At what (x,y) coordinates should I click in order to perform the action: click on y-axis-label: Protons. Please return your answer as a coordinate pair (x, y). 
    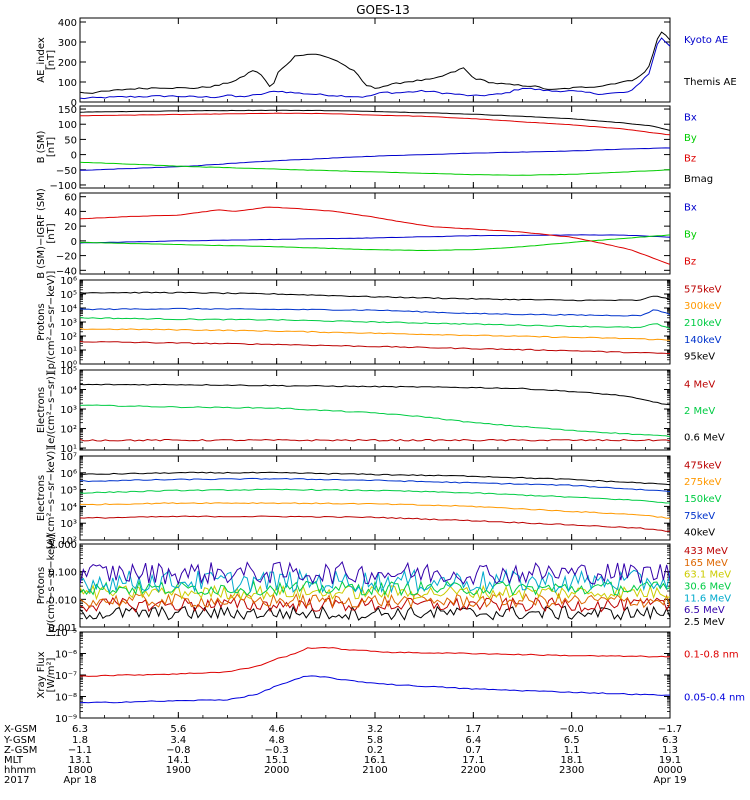
    Looking at the image, I should click on (41, 321).